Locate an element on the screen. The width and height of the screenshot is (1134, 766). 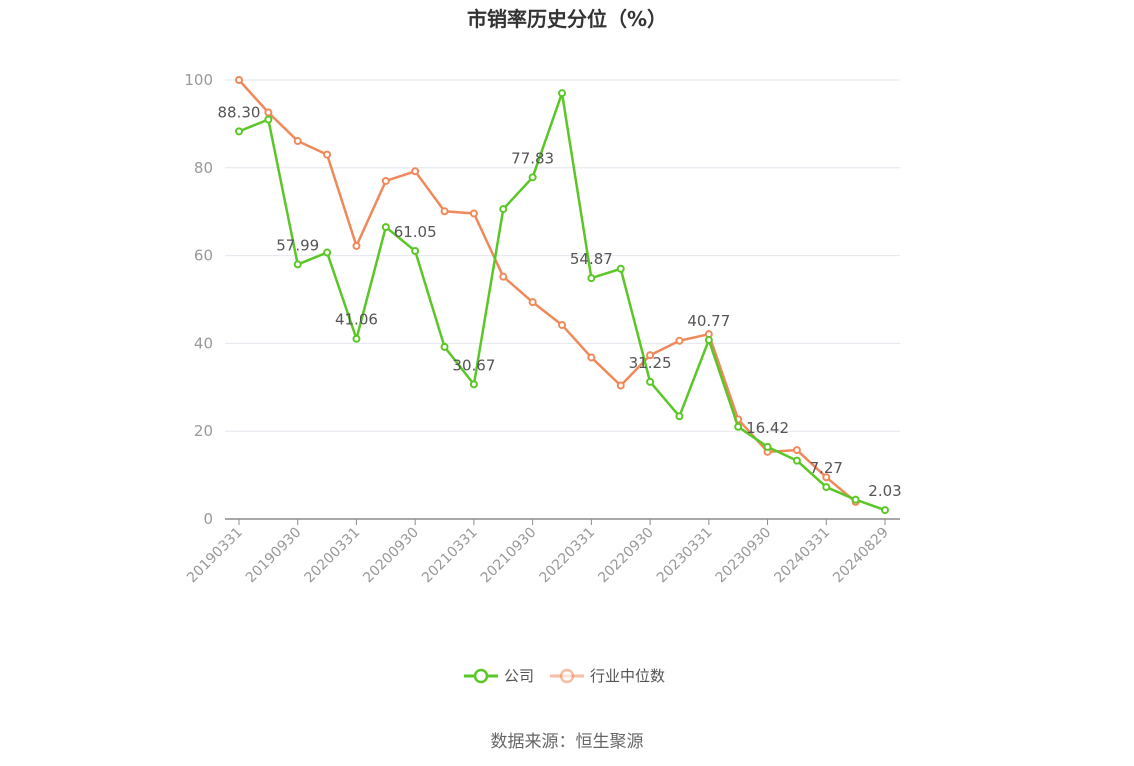
x-tick-label: 20200930 is located at coordinates (391, 556).